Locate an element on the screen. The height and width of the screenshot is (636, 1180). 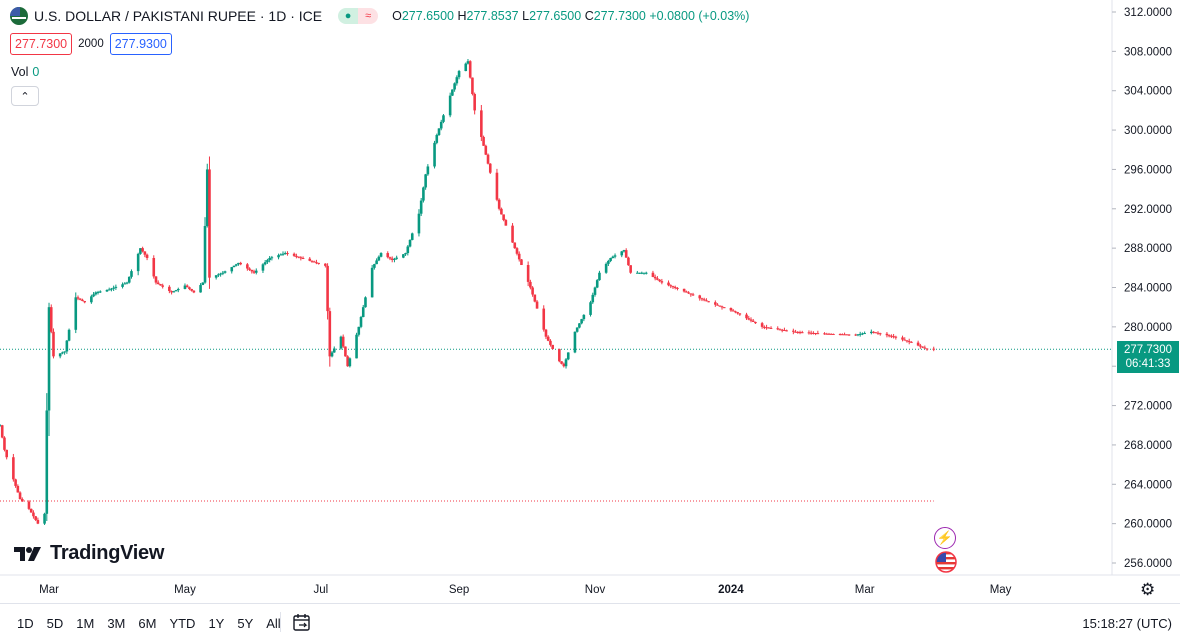
range-6m: 6M is located at coordinates (147, 623).